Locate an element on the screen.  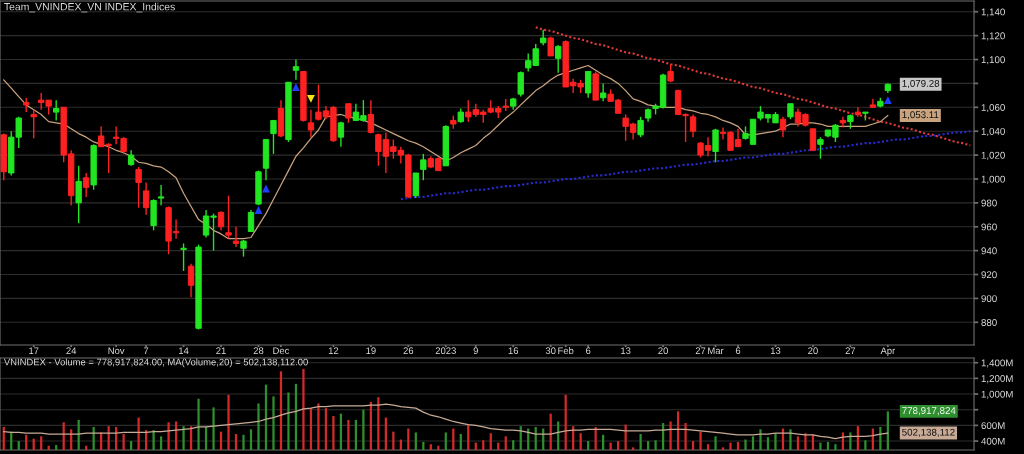
x-tick-label: 26 is located at coordinates (408, 351).